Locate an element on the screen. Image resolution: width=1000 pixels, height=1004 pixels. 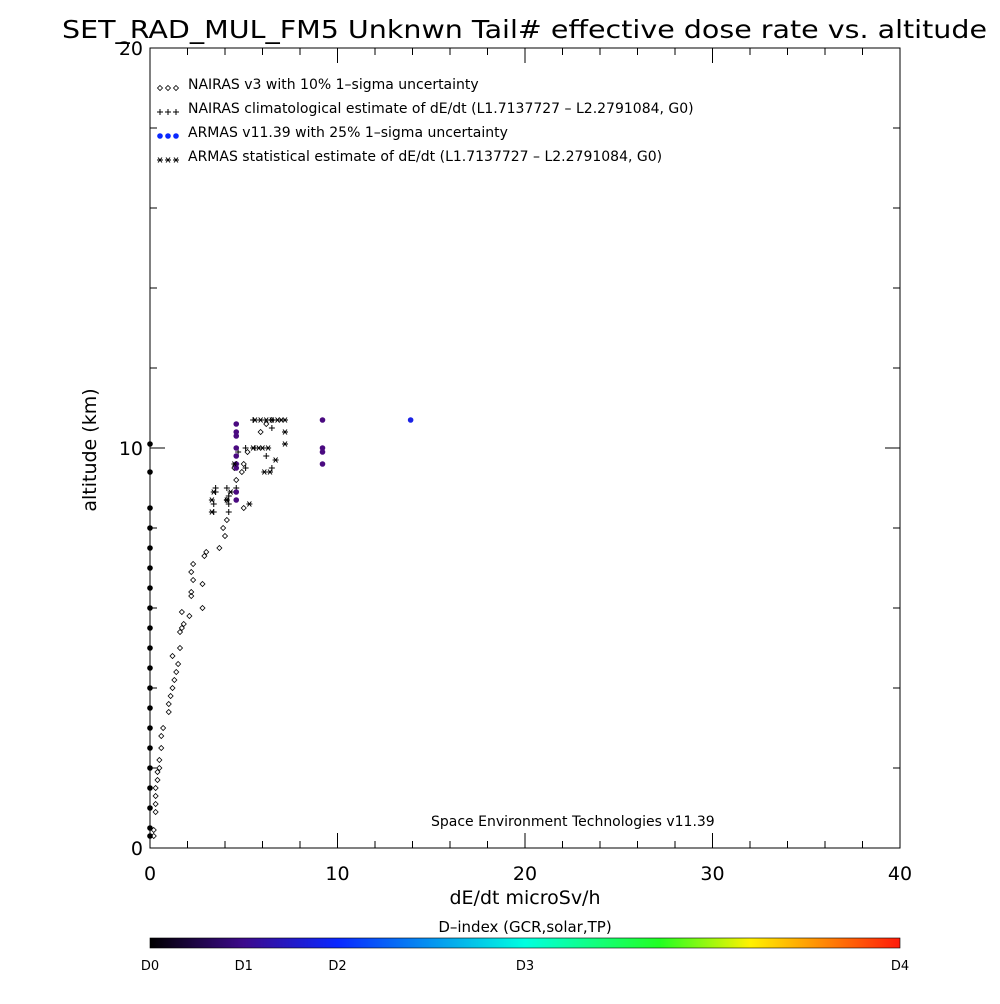
y-tick-label: 10 is located at coordinates (131, 449).